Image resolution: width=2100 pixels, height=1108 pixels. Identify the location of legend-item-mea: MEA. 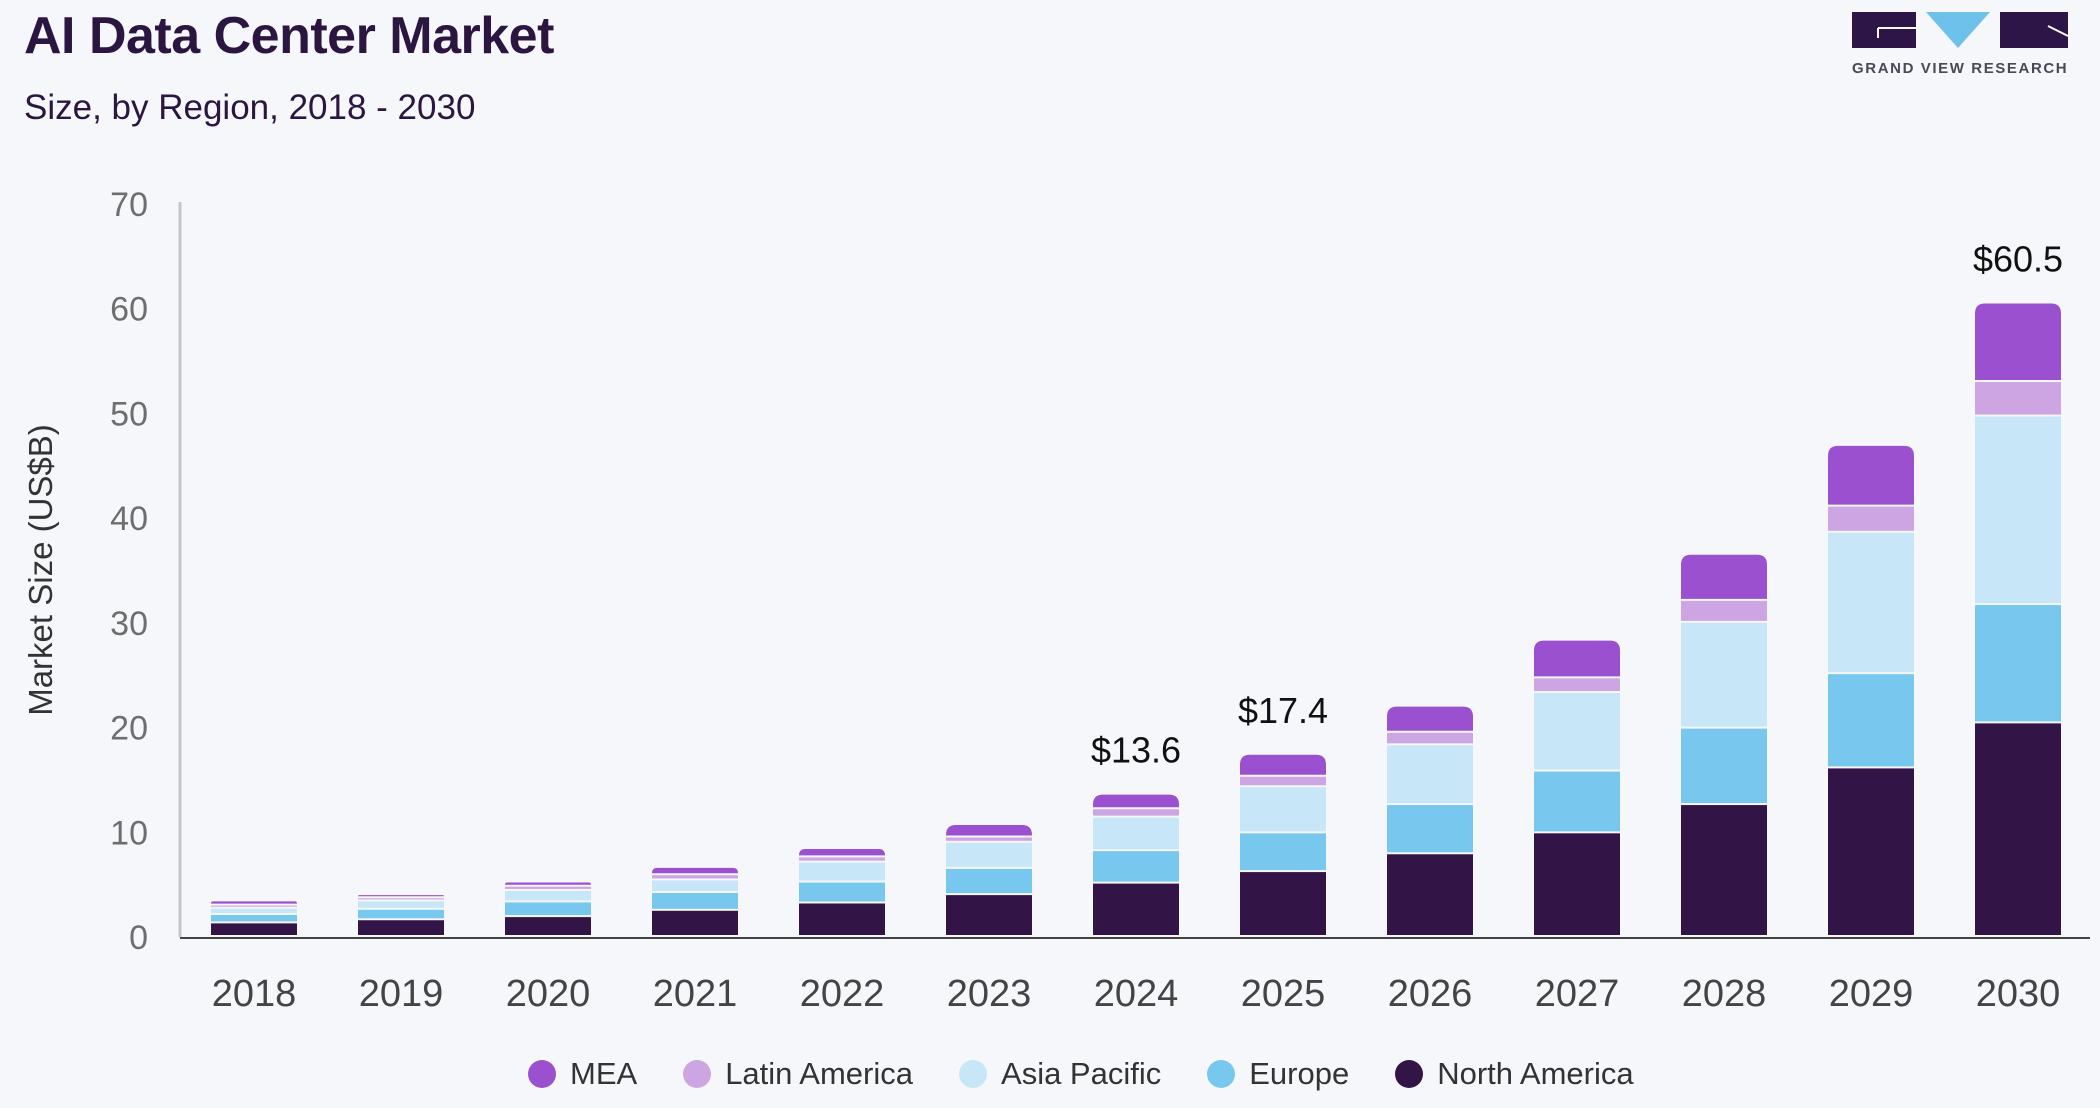
(582, 1074).